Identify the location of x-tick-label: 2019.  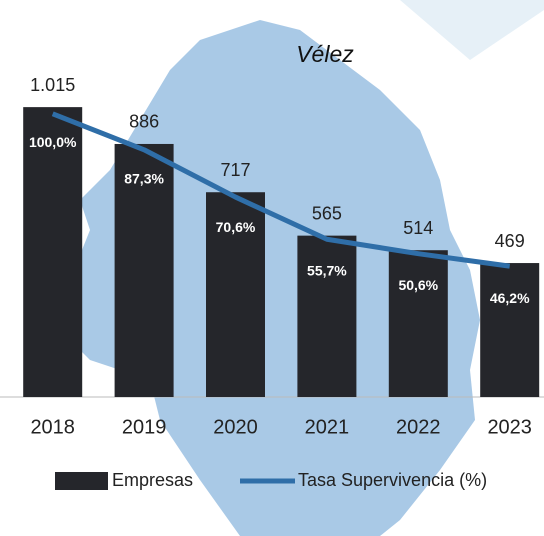
(144, 427).